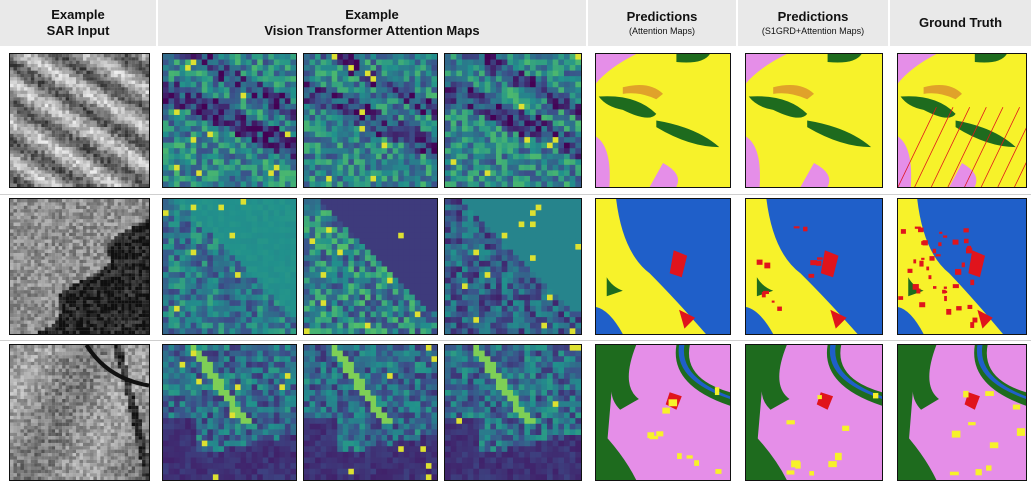 This screenshot has width=1031, height=486. Describe the element at coordinates (78, 14) in the screenshot. I see `header-sar-title: Example` at that location.